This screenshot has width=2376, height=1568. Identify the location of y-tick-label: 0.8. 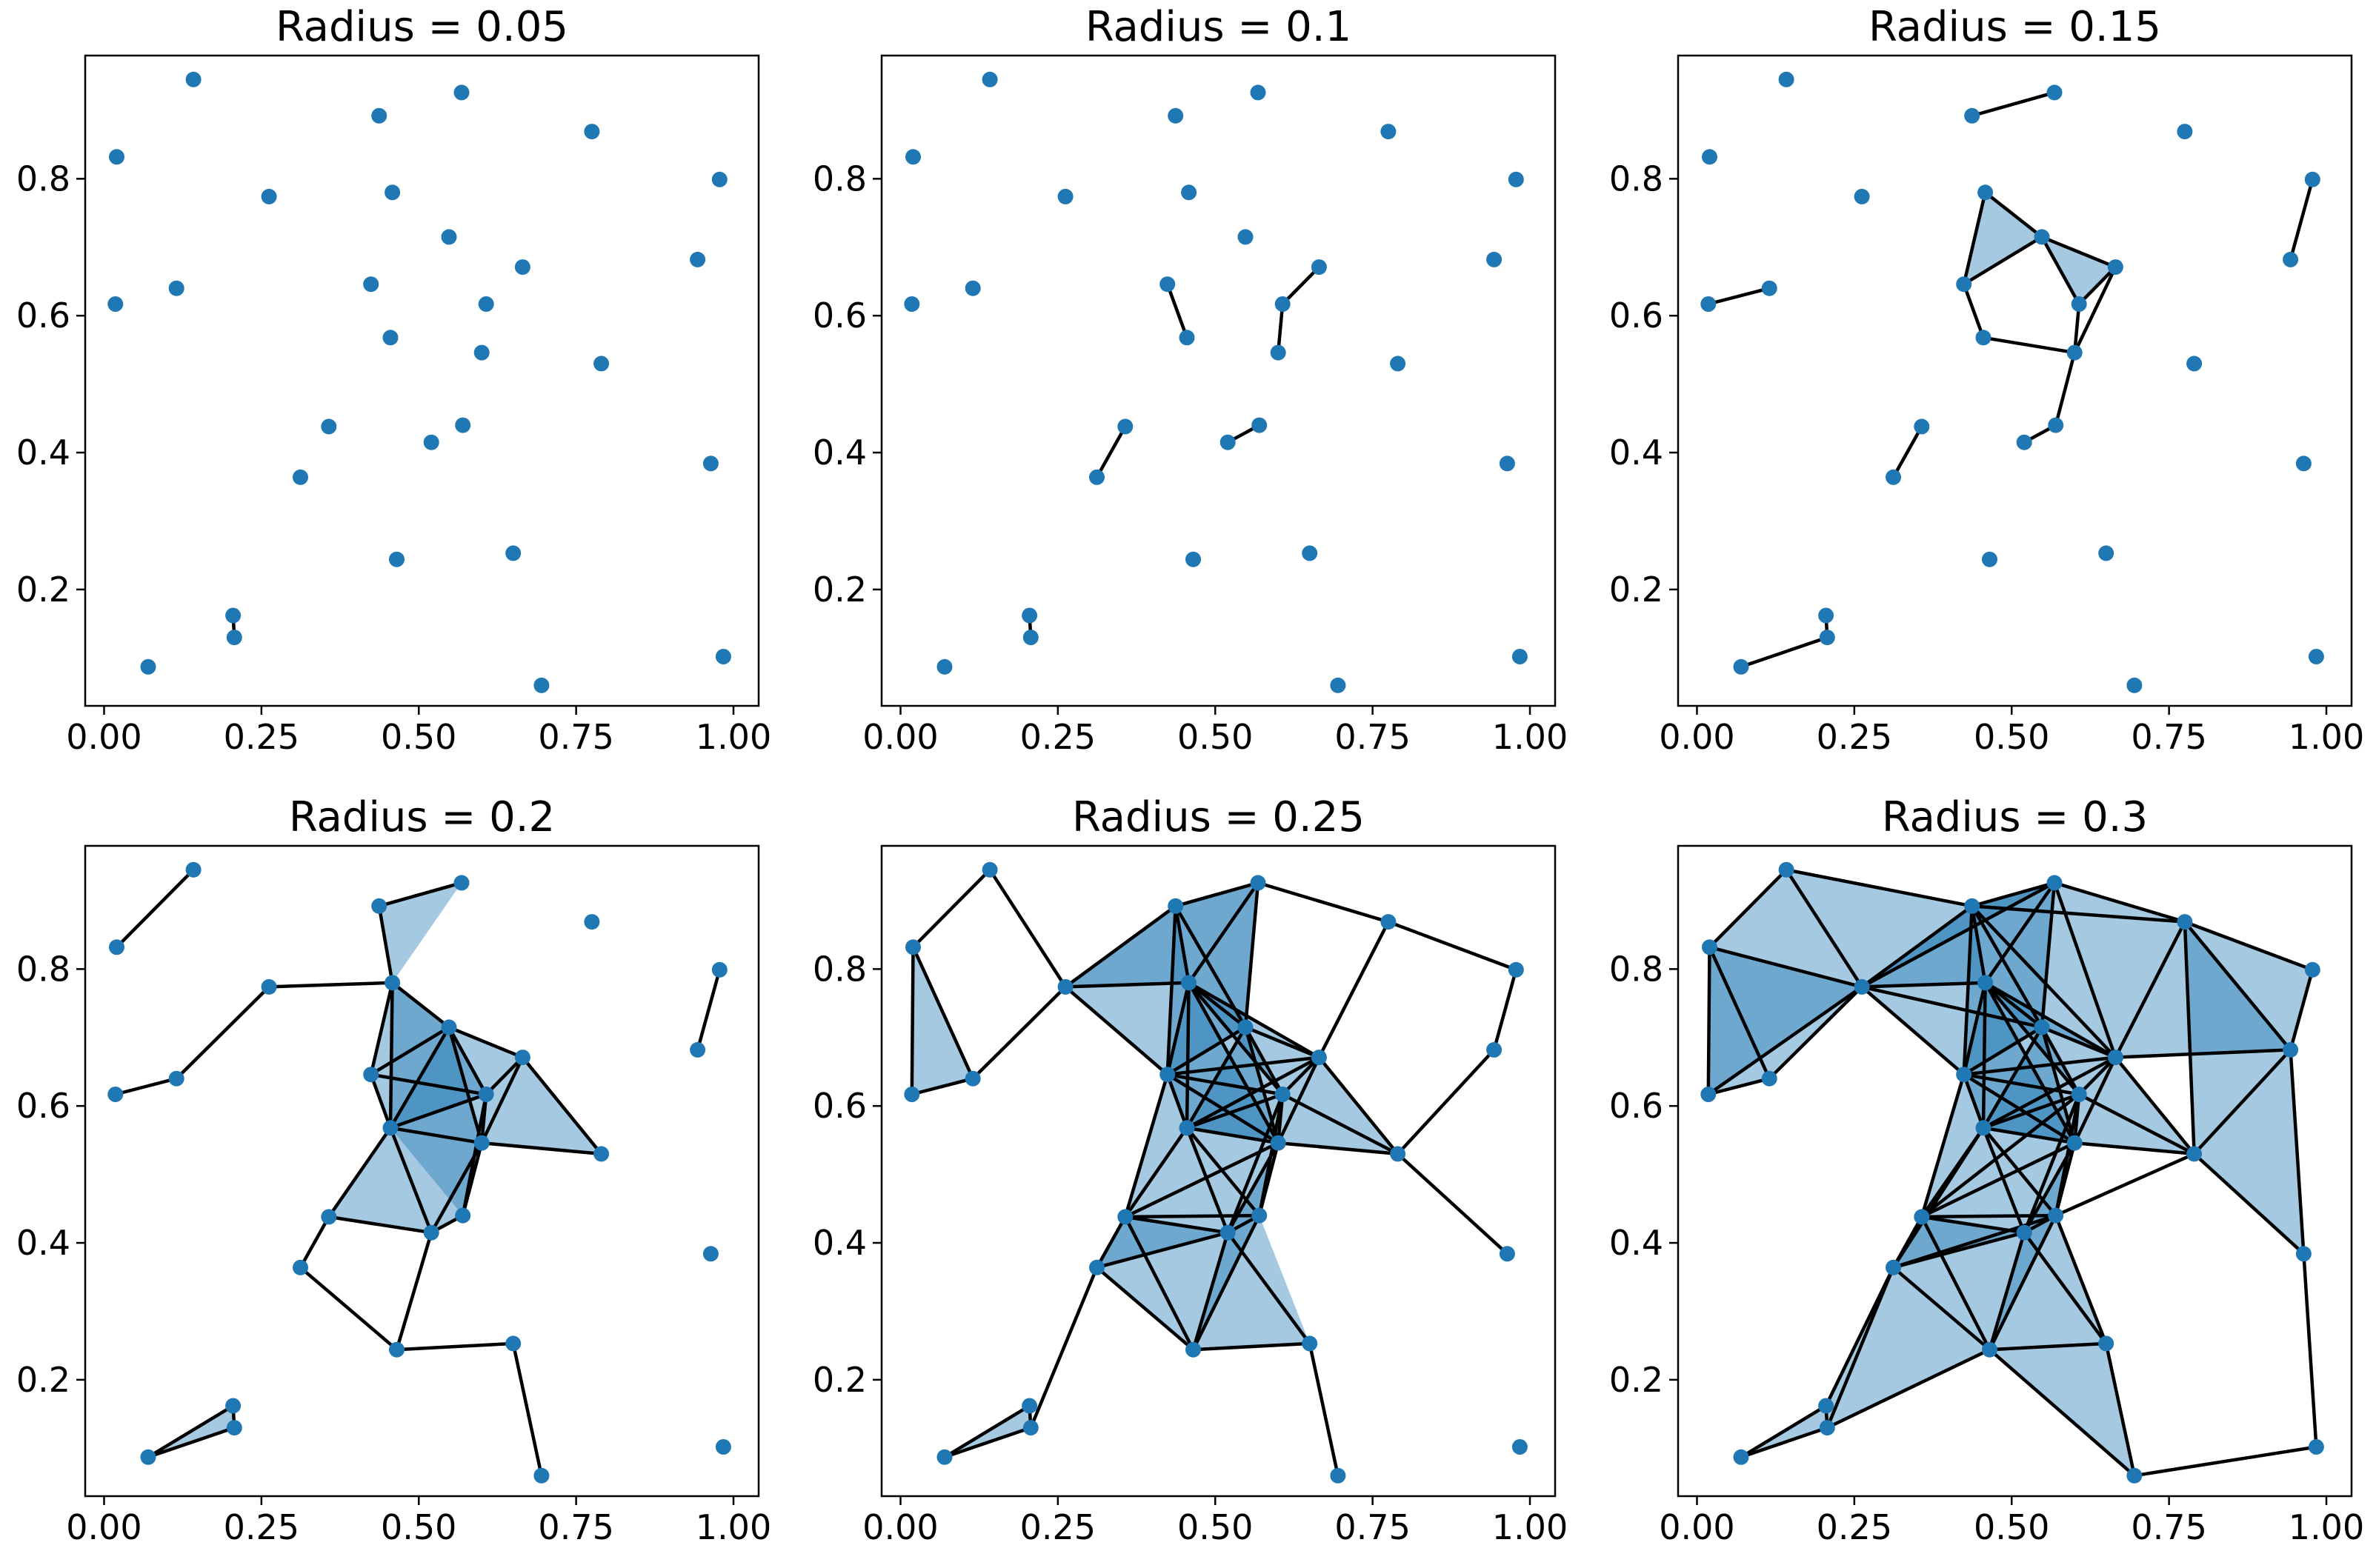
(1636, 179).